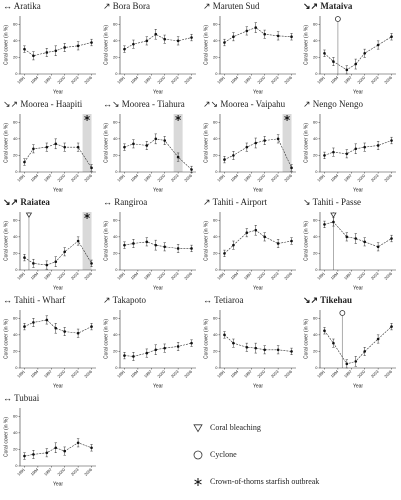 This screenshot has height=500, width=401. I want to click on event-span, so click(87, 241).